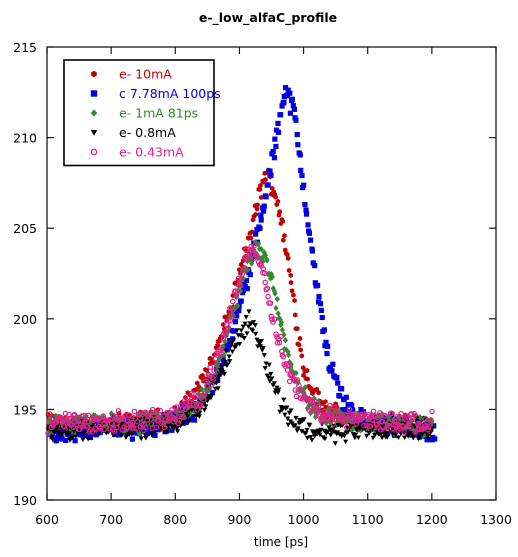 This screenshot has width=518, height=557. I want to click on x-tick-label: 1300, so click(496, 519).